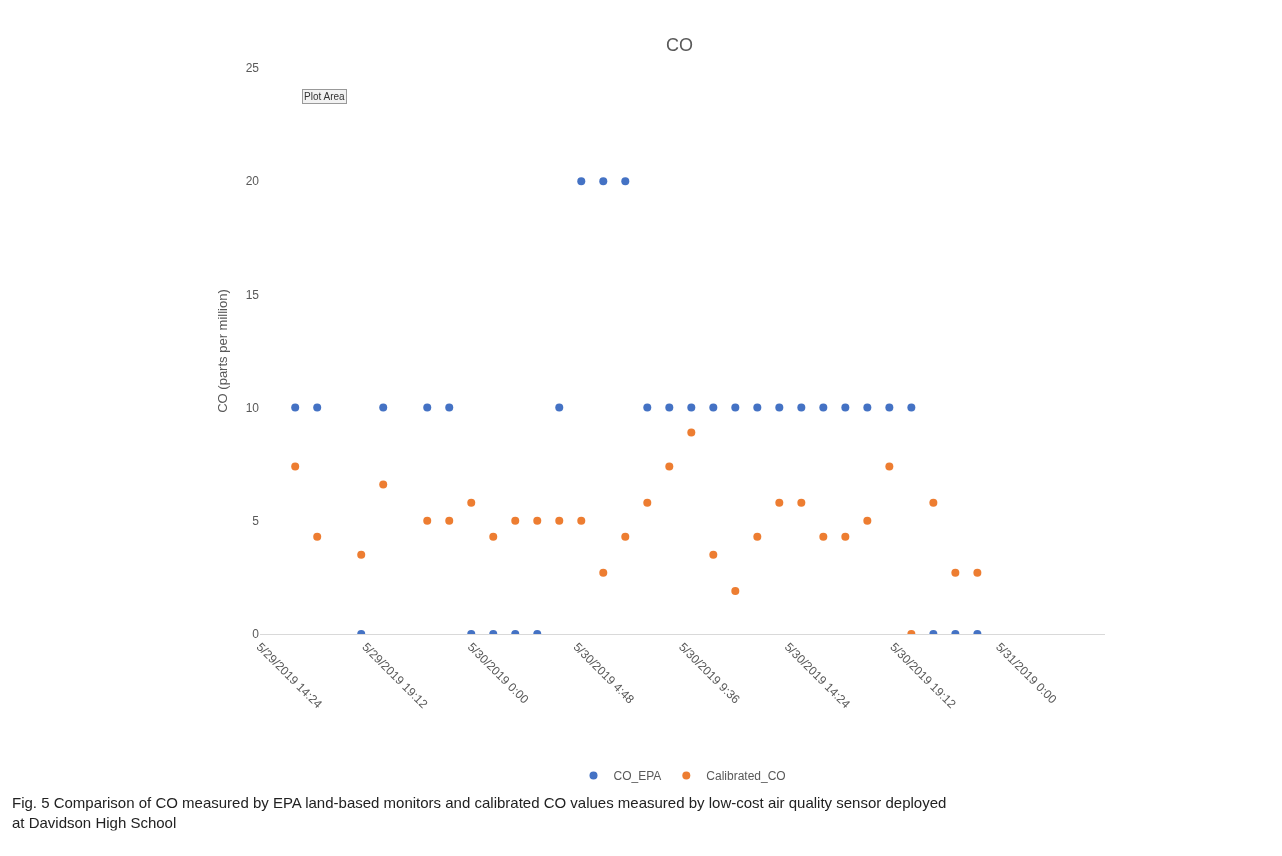 The height and width of the screenshot is (856, 1282). I want to click on legend-label: Calibrated_CO, so click(746, 776).